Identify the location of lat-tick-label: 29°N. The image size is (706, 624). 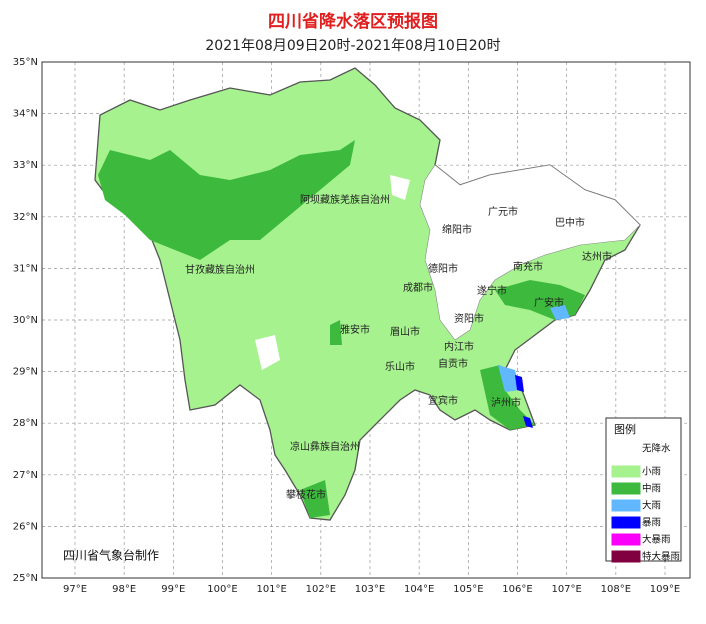
(25, 372).